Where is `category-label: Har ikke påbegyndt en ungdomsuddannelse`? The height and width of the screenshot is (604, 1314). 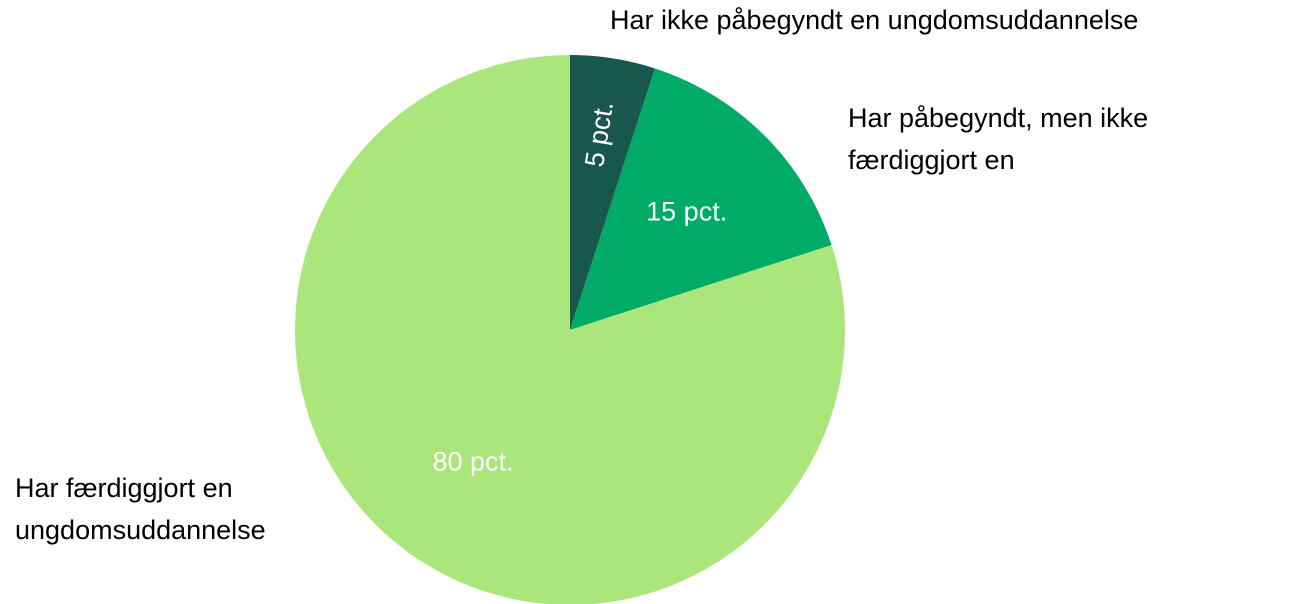 category-label: Har ikke påbegyndt en ungdomsuddannelse is located at coordinates (874, 20).